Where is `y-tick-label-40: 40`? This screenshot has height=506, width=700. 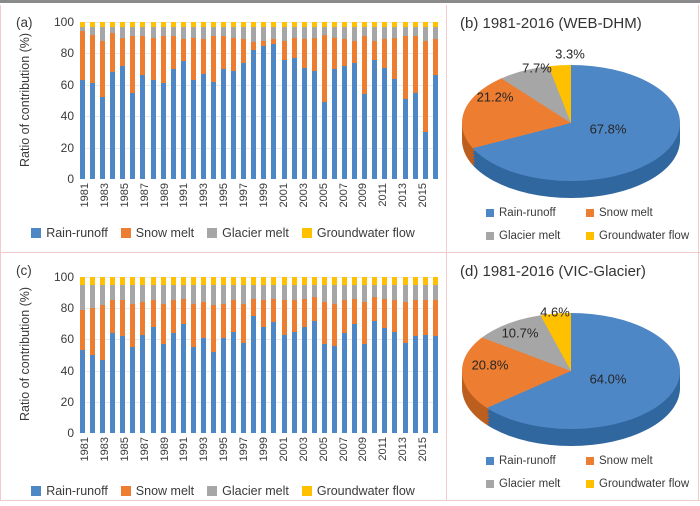 y-tick-label-40: 40 is located at coordinates (67, 370).